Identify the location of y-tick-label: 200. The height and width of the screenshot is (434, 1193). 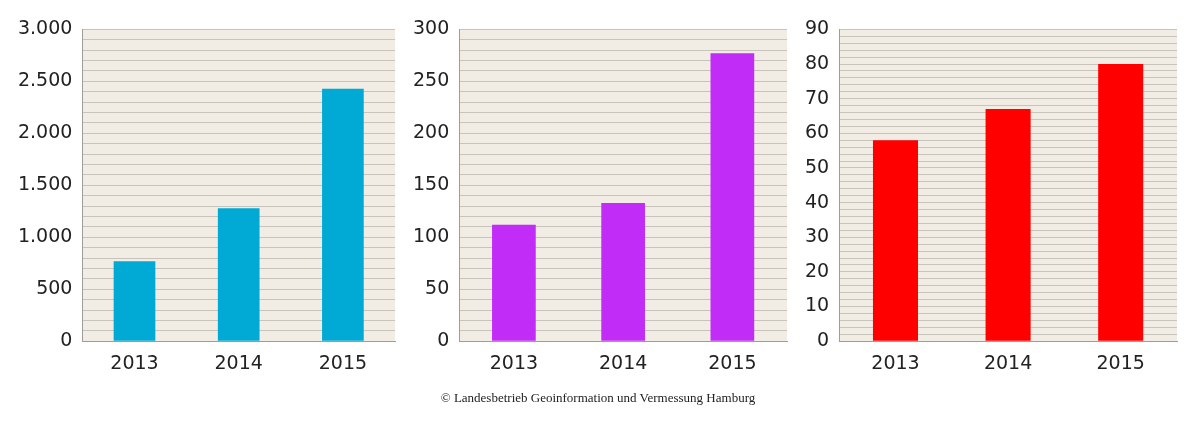
(431, 131).